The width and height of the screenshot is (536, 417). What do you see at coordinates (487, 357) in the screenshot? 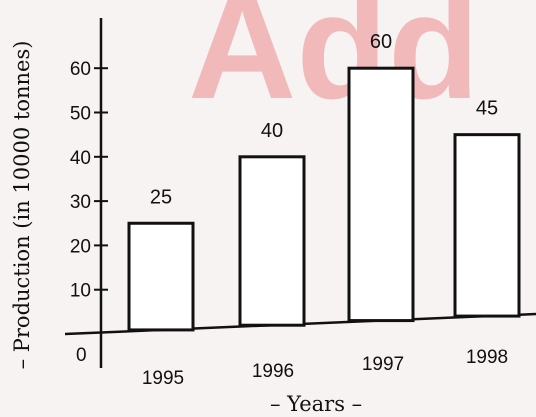
I see `x-tick-label: 1998` at bounding box center [487, 357].